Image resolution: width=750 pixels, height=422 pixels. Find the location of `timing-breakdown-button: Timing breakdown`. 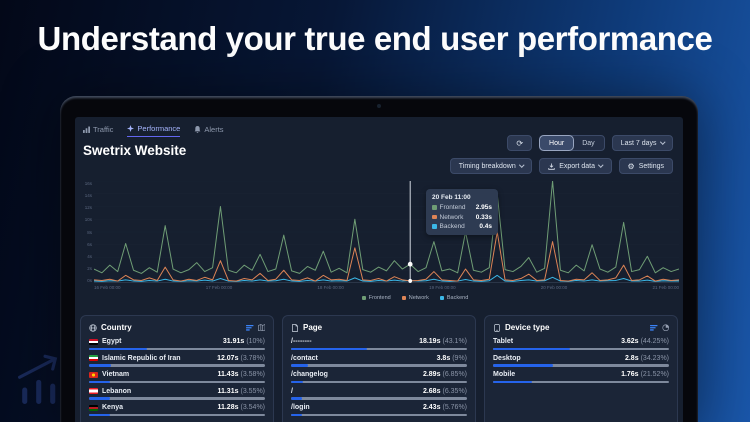

timing-breakdown-button: Timing breakdown is located at coordinates (491, 166).